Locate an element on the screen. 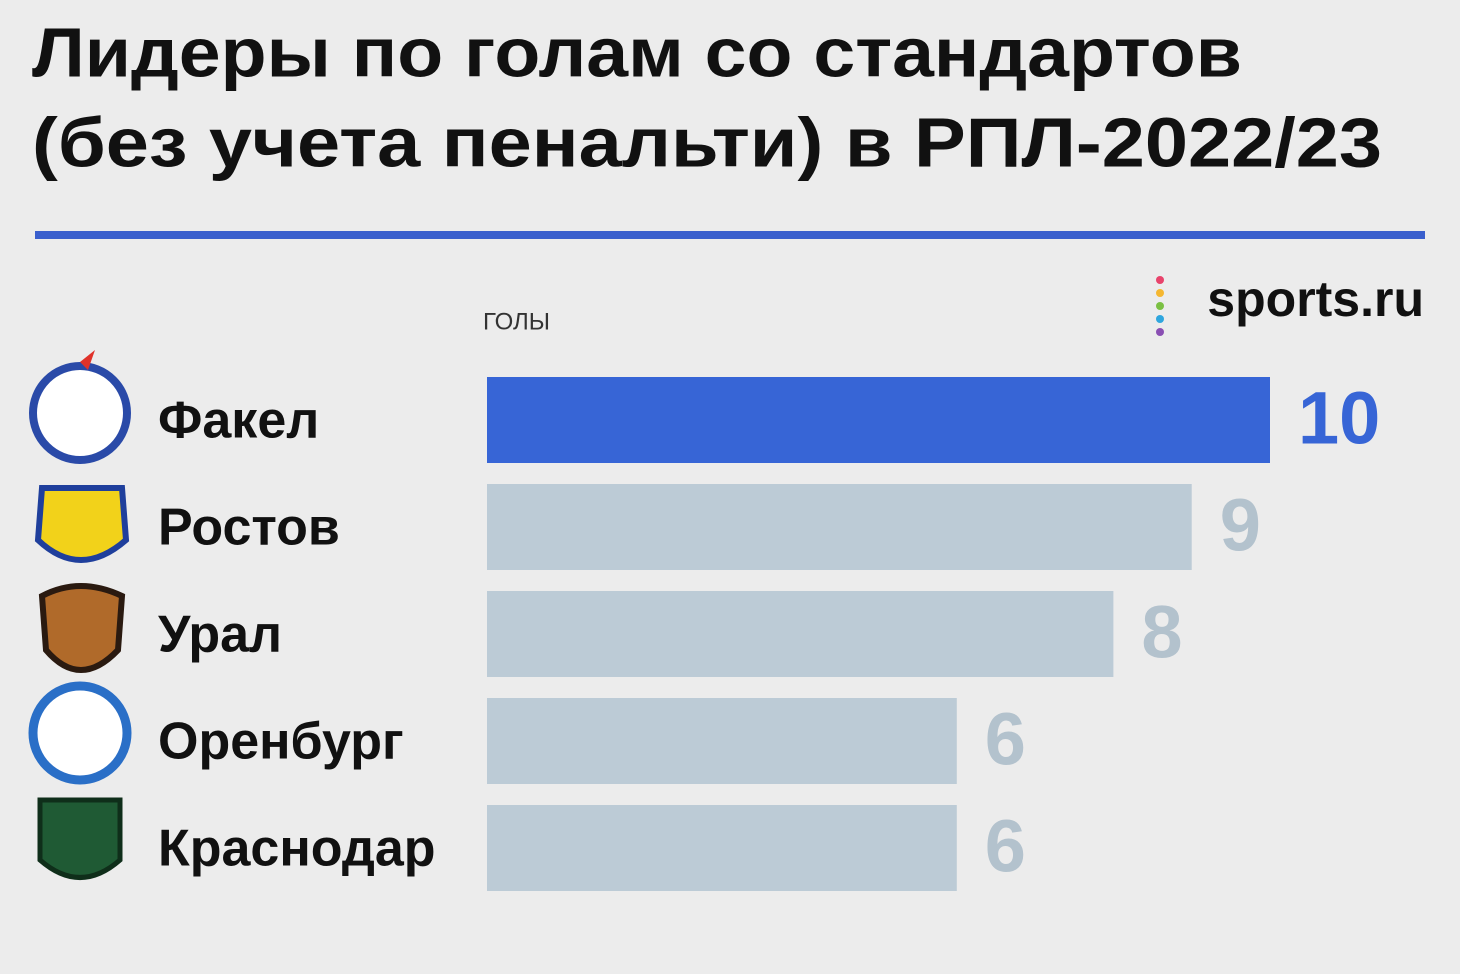 The image size is (1460, 974). brand: sports.ru is located at coordinates (1315, 299).